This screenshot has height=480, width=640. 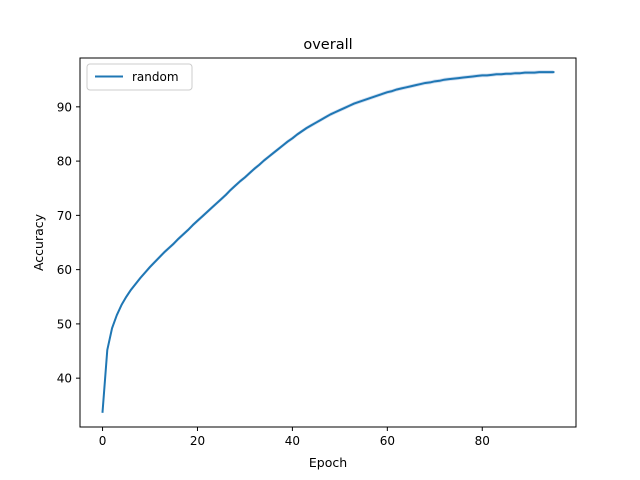 I want to click on x-axis-label: Epoch, so click(x=328, y=462).